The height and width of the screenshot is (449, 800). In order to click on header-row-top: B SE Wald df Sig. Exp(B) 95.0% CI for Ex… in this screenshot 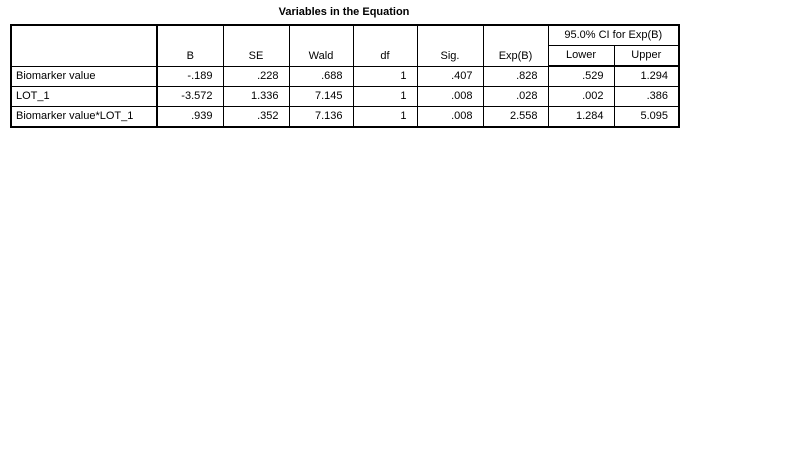, I will do `click(345, 45)`.